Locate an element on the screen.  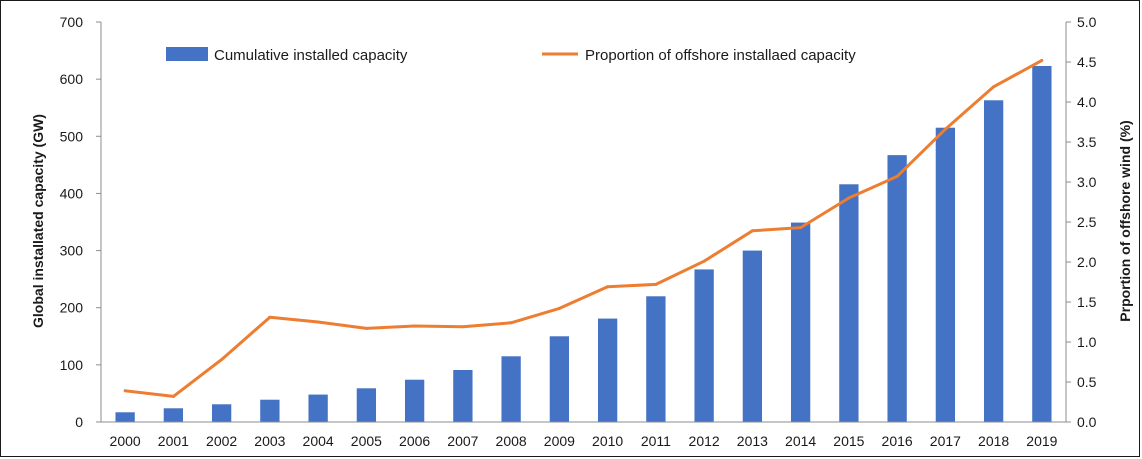
x-tick-label: 2000 is located at coordinates (125, 441).